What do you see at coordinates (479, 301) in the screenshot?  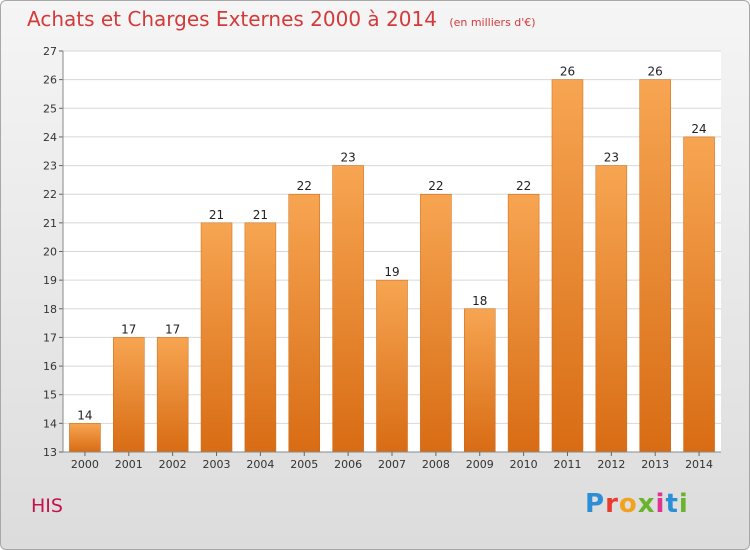 I see `bar-value-label: 18` at bounding box center [479, 301].